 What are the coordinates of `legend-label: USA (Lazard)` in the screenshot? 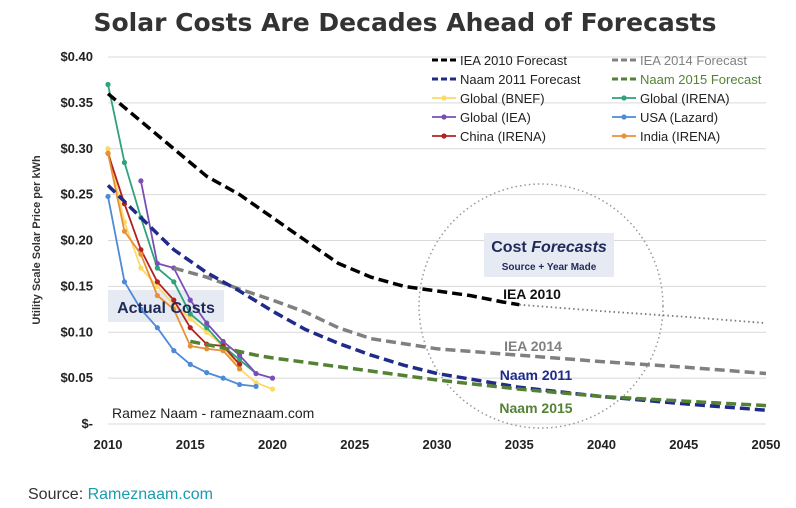 It's located at (679, 117).